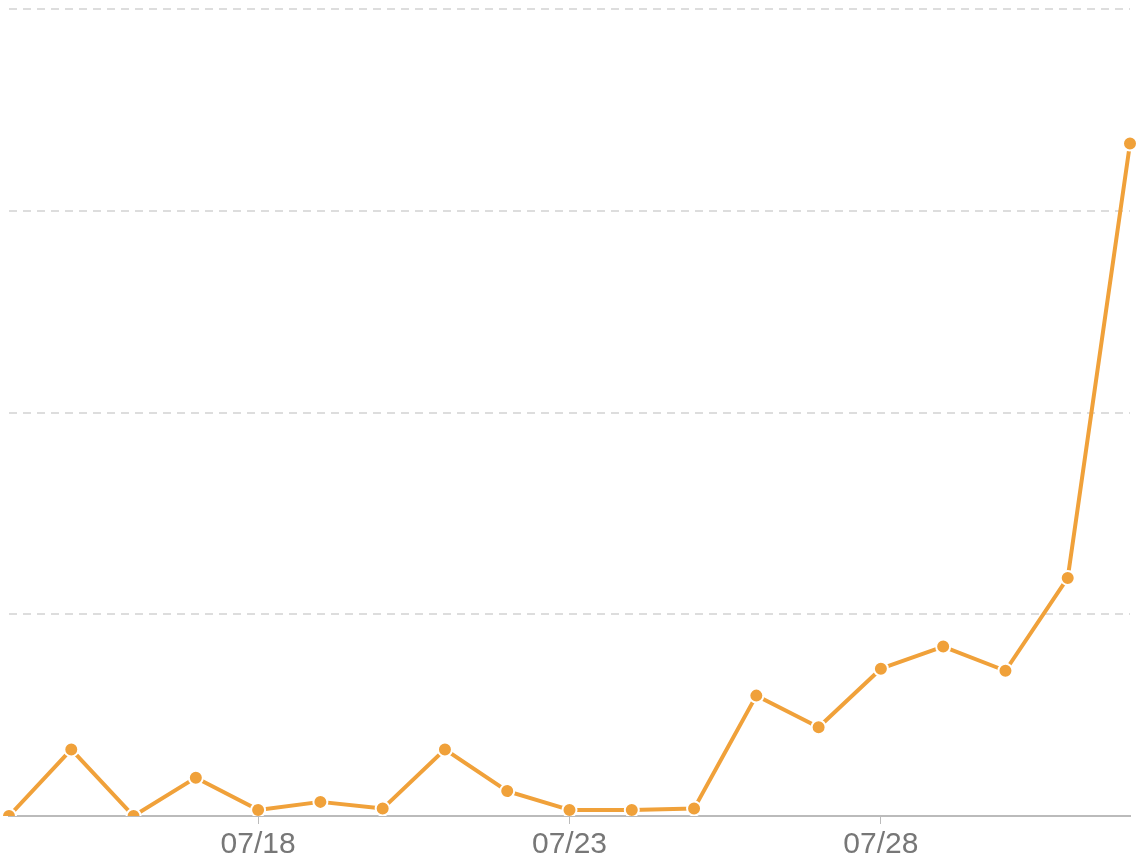 The width and height of the screenshot is (1144, 866). What do you see at coordinates (881, 843) in the screenshot?
I see `x-tick-label: 07/28` at bounding box center [881, 843].